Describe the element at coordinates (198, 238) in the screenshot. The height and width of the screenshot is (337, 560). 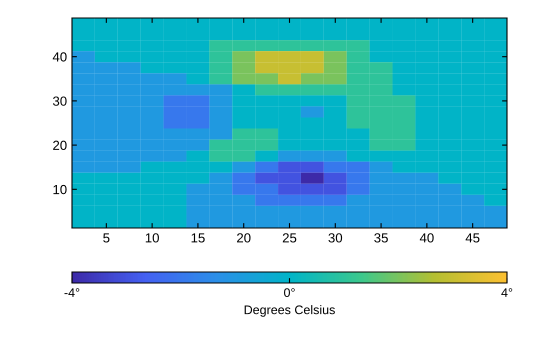
I see `x-tick-label: 15` at that location.